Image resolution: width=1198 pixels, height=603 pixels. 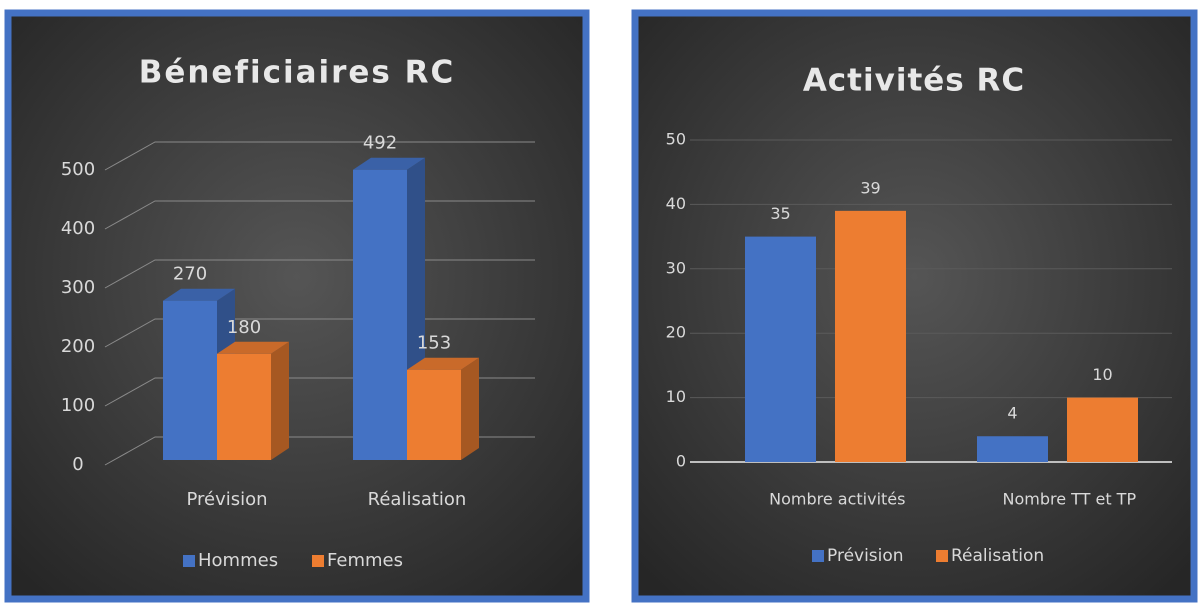 I want to click on x-tick-label: Nombre TT et TP, so click(x=1069, y=499).